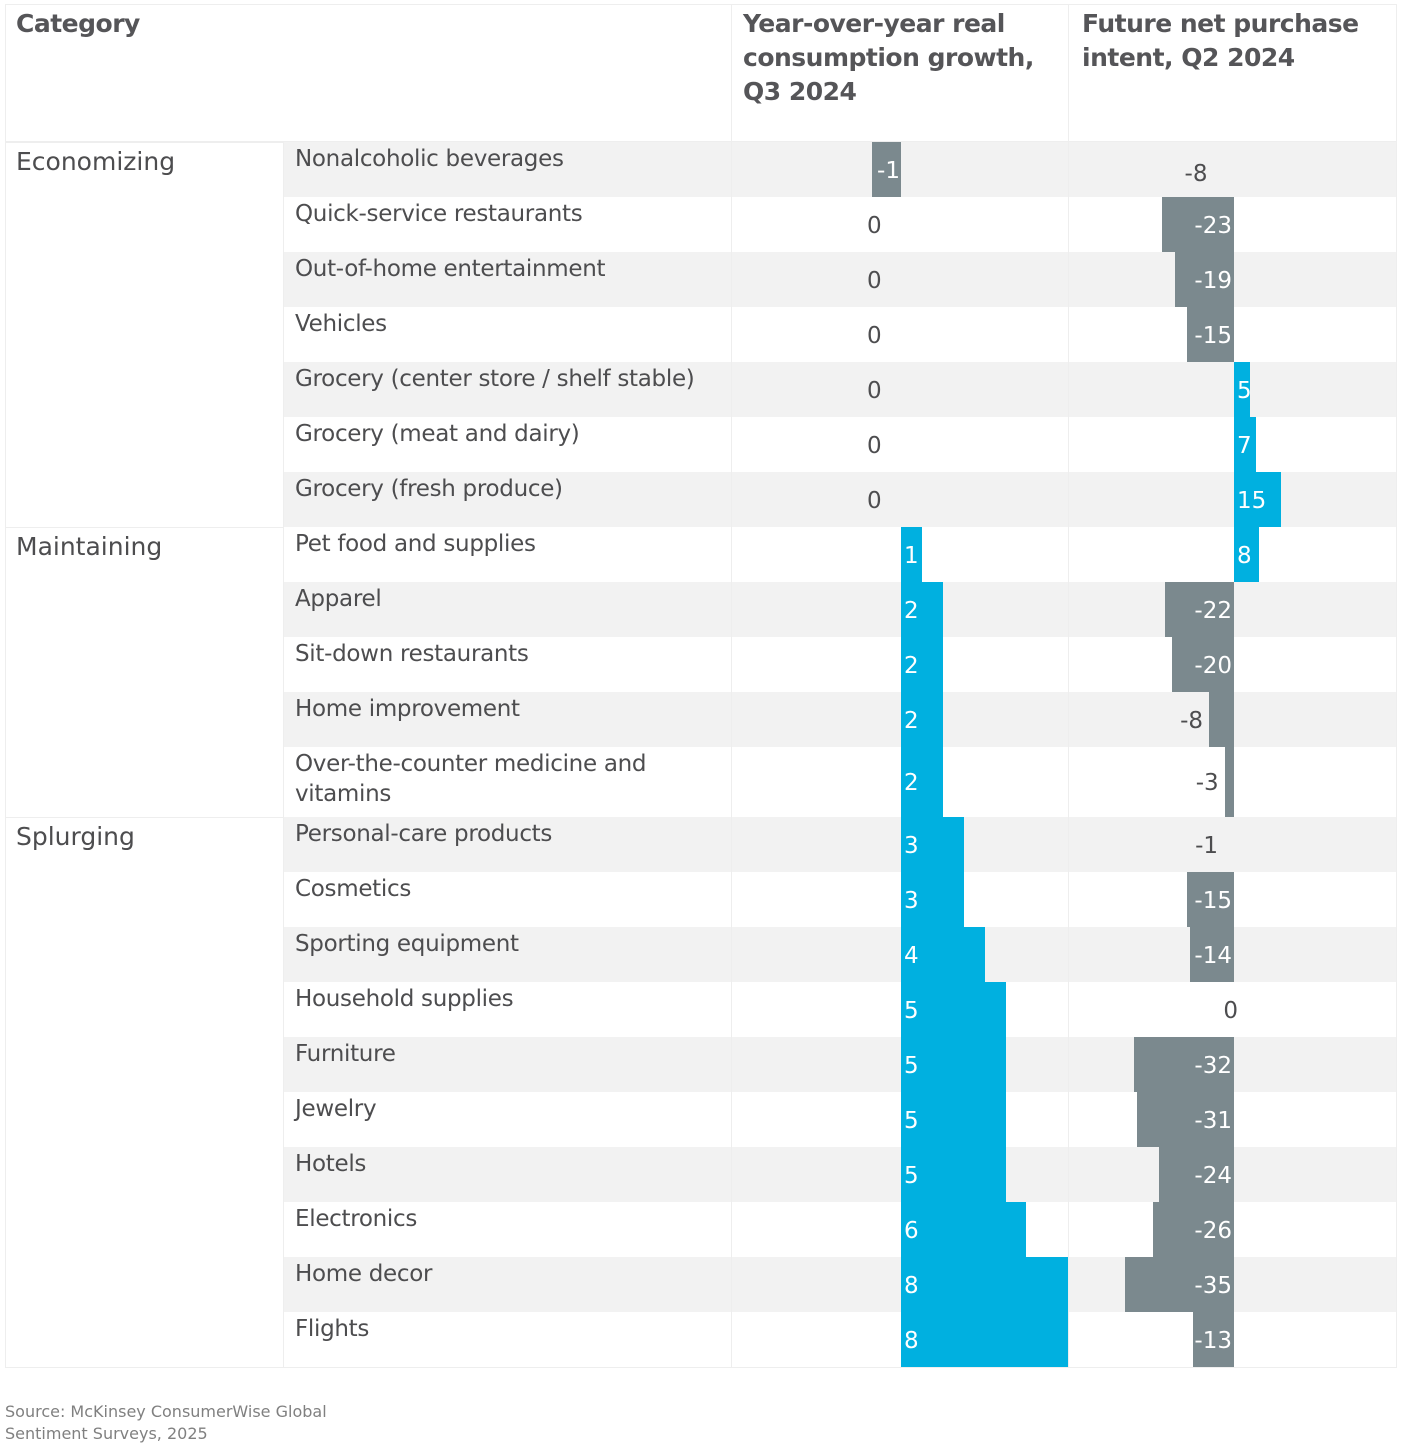 The width and height of the screenshot is (1403, 1455). Describe the element at coordinates (407, 944) in the screenshot. I see `subcategory-label: Sporting equipment` at that location.